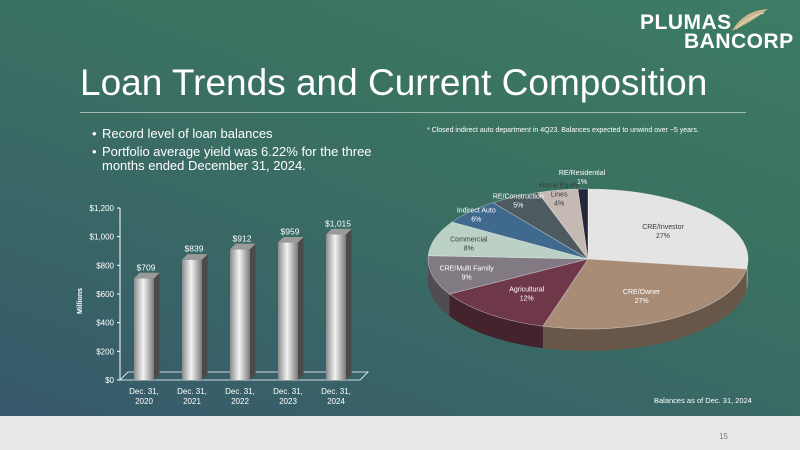  Describe the element at coordinates (240, 401) in the screenshot. I see `x-tick-label: 2022` at that location.